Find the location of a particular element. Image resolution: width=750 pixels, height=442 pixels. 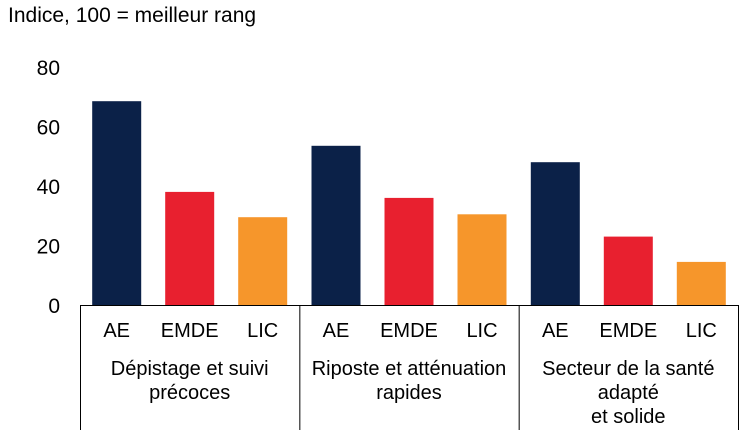

y-tick-label: 0 is located at coordinates (54, 306).